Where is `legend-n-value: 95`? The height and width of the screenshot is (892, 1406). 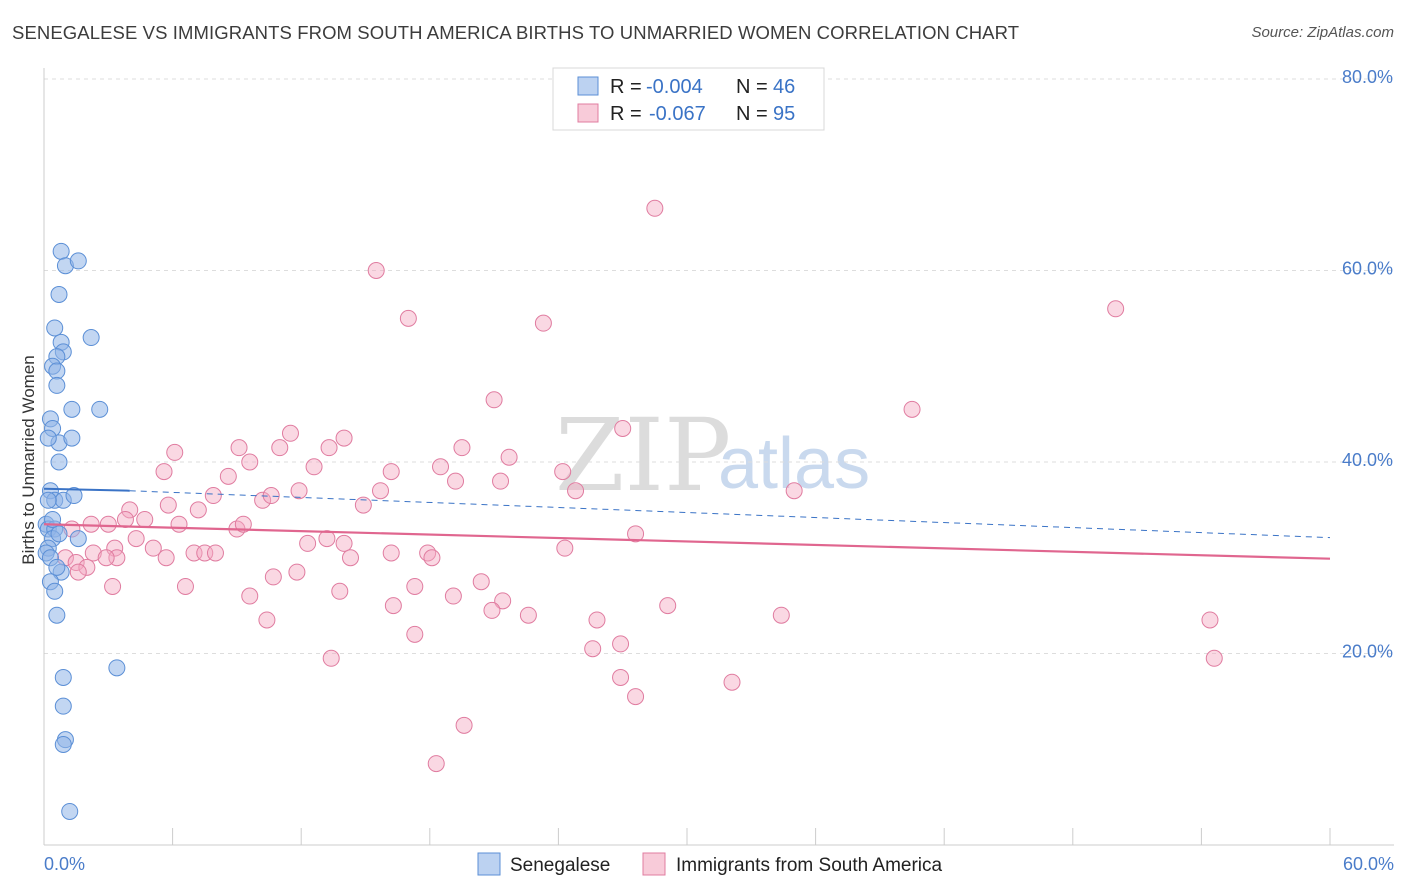 legend-n-value: 95 is located at coordinates (784, 114).